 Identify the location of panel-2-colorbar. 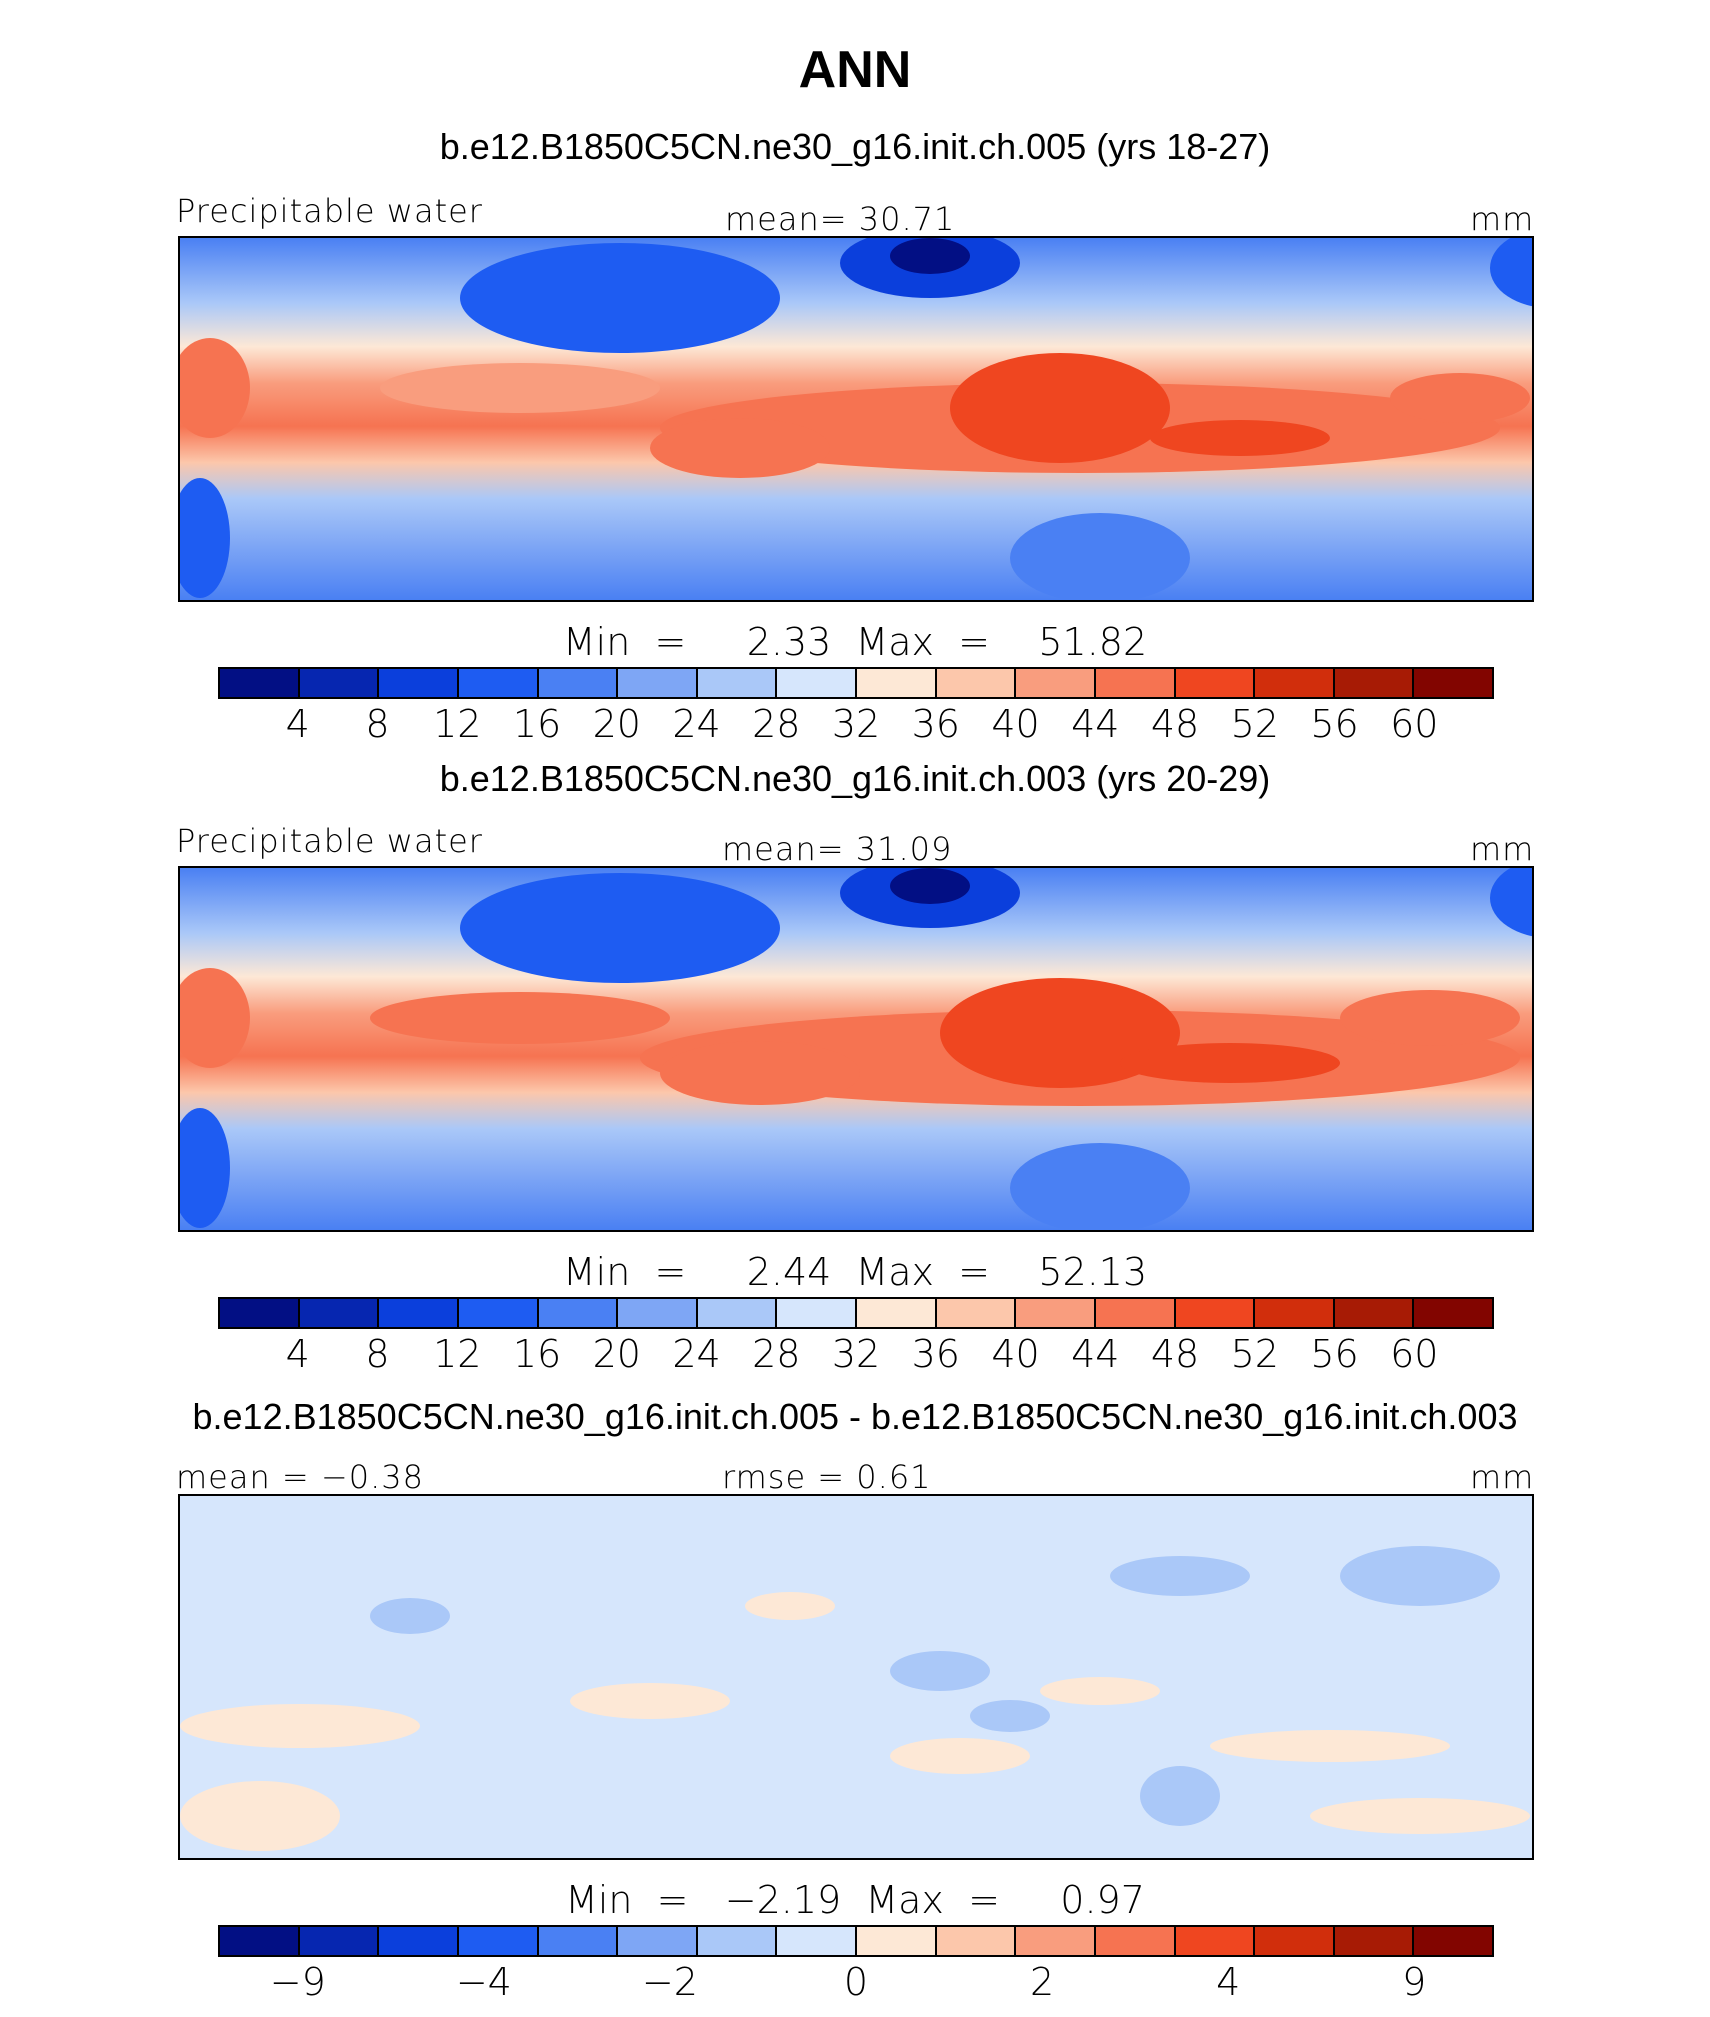
(856, 1313).